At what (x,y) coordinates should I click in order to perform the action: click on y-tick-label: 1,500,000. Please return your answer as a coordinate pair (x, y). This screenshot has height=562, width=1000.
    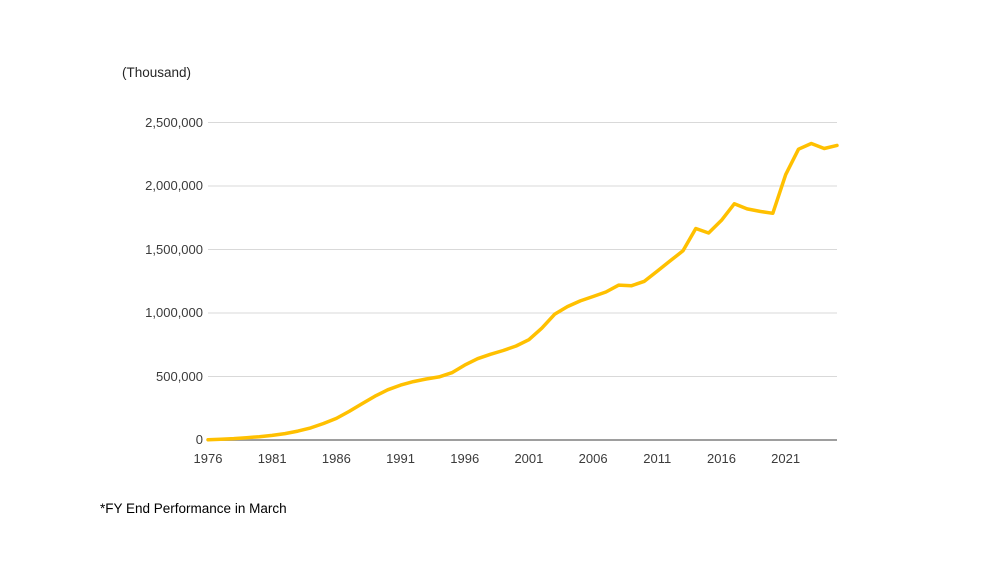
    Looking at the image, I should click on (174, 249).